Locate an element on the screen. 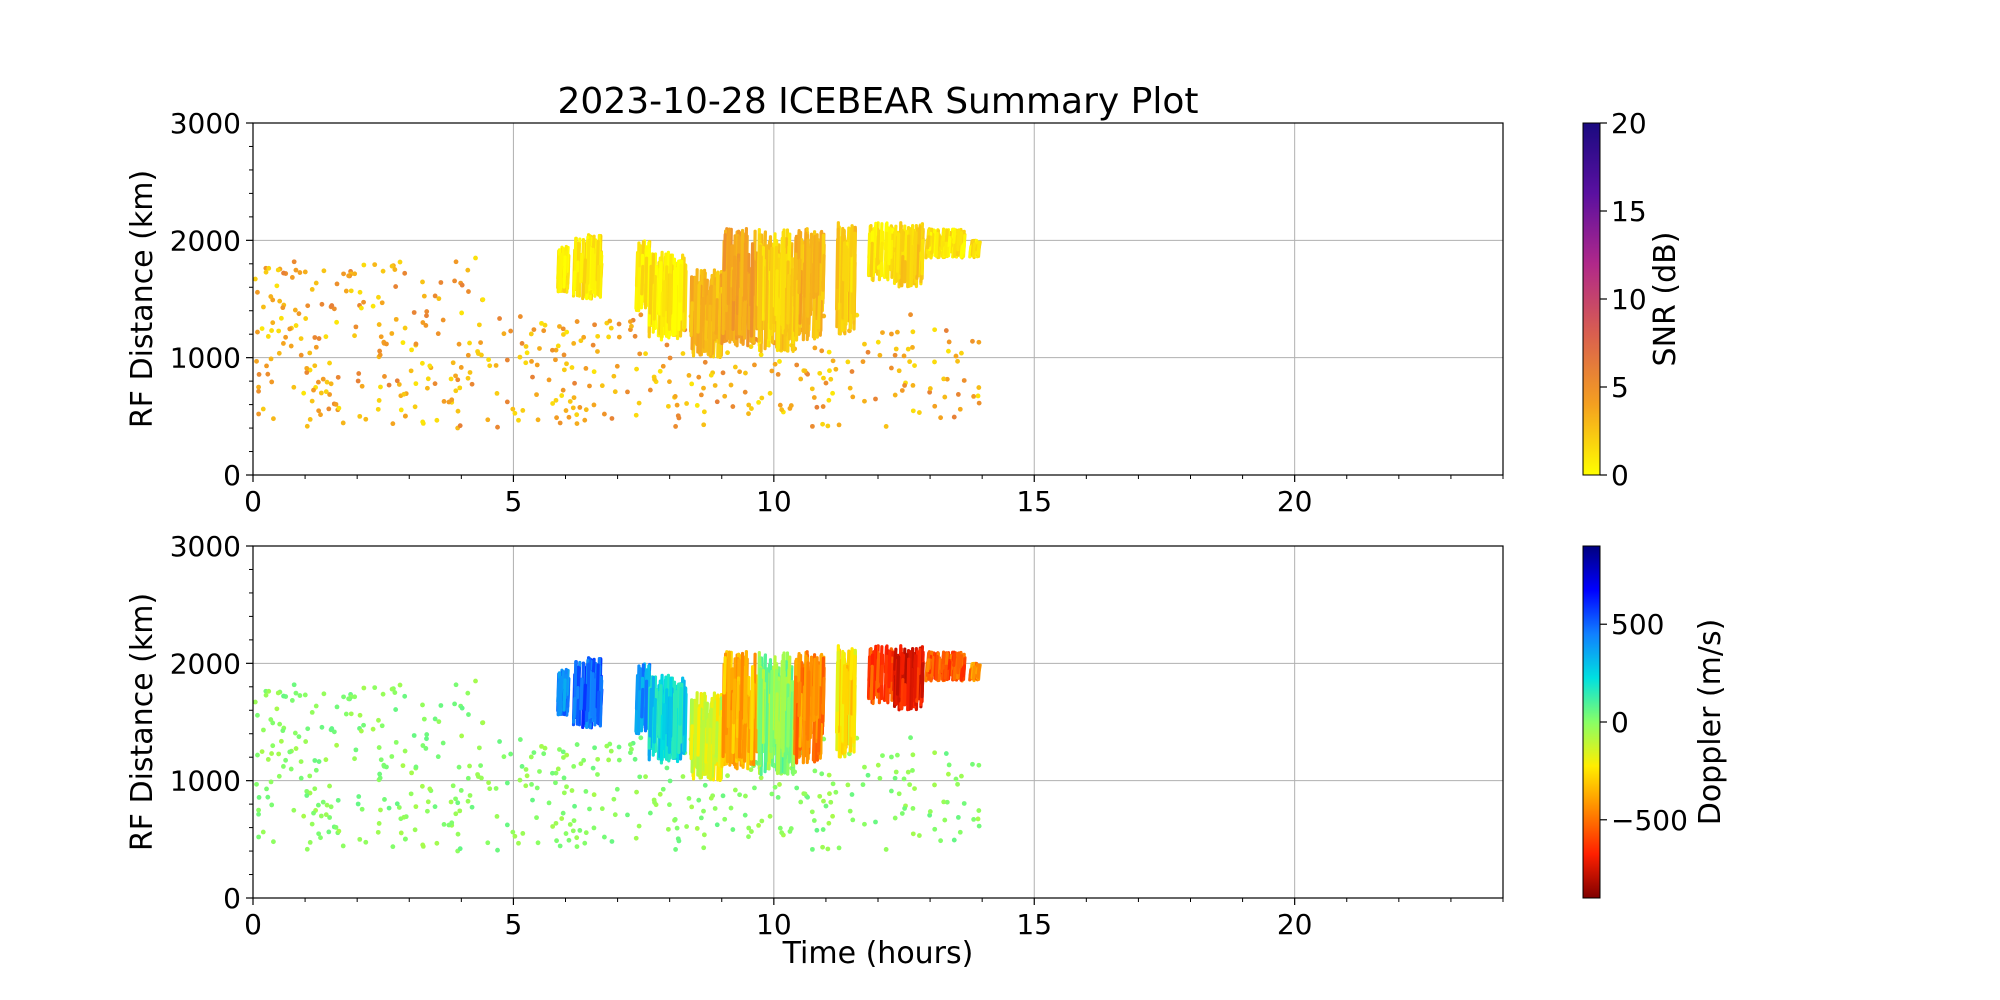 The width and height of the screenshot is (2000, 1000). colorbar-tick-label: 5 is located at coordinates (1620, 387).